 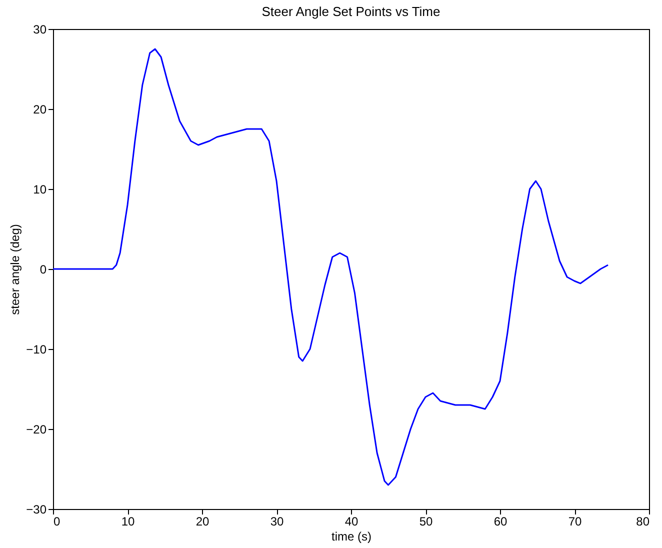 What do you see at coordinates (643, 521) in the screenshot?
I see `x-tick-label: 80` at bounding box center [643, 521].